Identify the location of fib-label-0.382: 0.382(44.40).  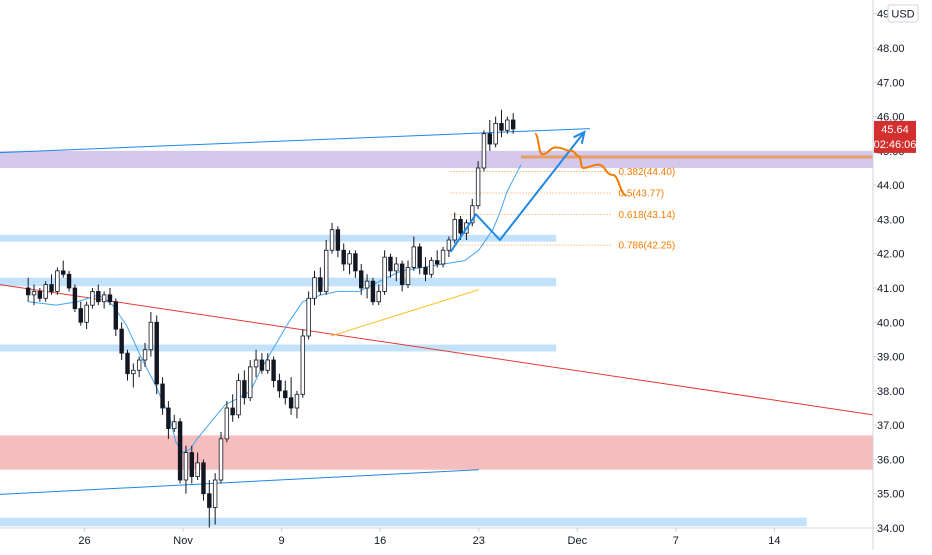
(647, 172).